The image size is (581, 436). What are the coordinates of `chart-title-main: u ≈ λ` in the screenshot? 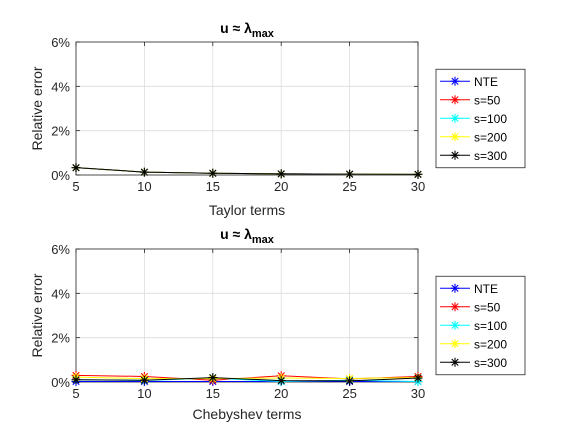 It's located at (236, 234).